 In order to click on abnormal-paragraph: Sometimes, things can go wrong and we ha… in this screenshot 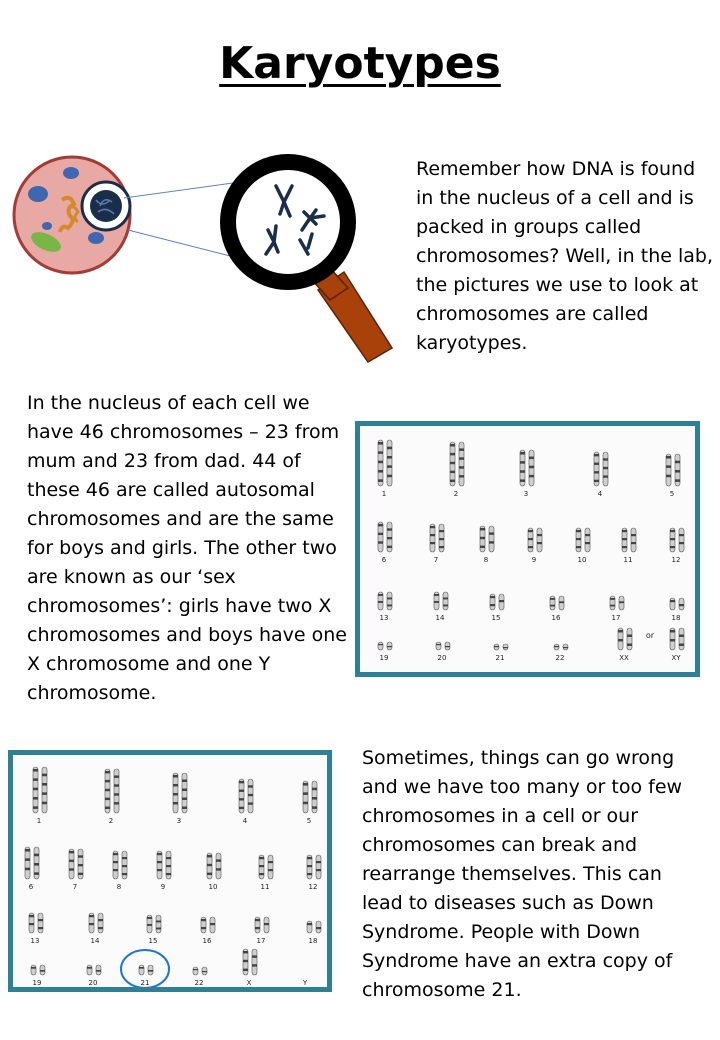, I will do `click(522, 874)`.